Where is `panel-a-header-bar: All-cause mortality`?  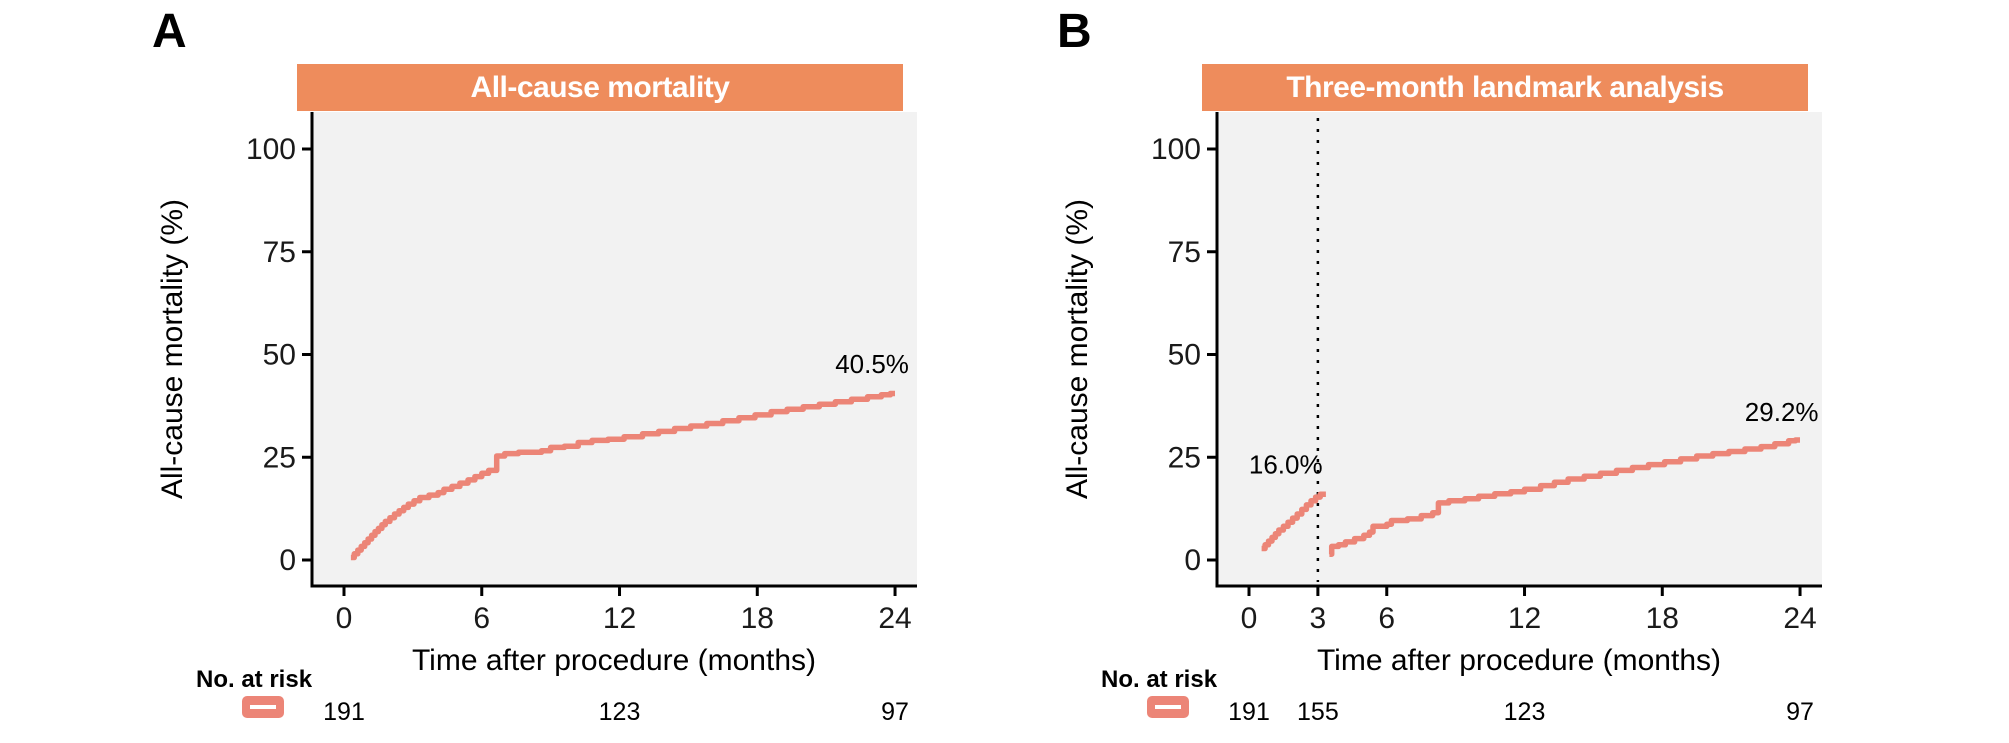 panel-a-header-bar: All-cause mortality is located at coordinates (600, 87).